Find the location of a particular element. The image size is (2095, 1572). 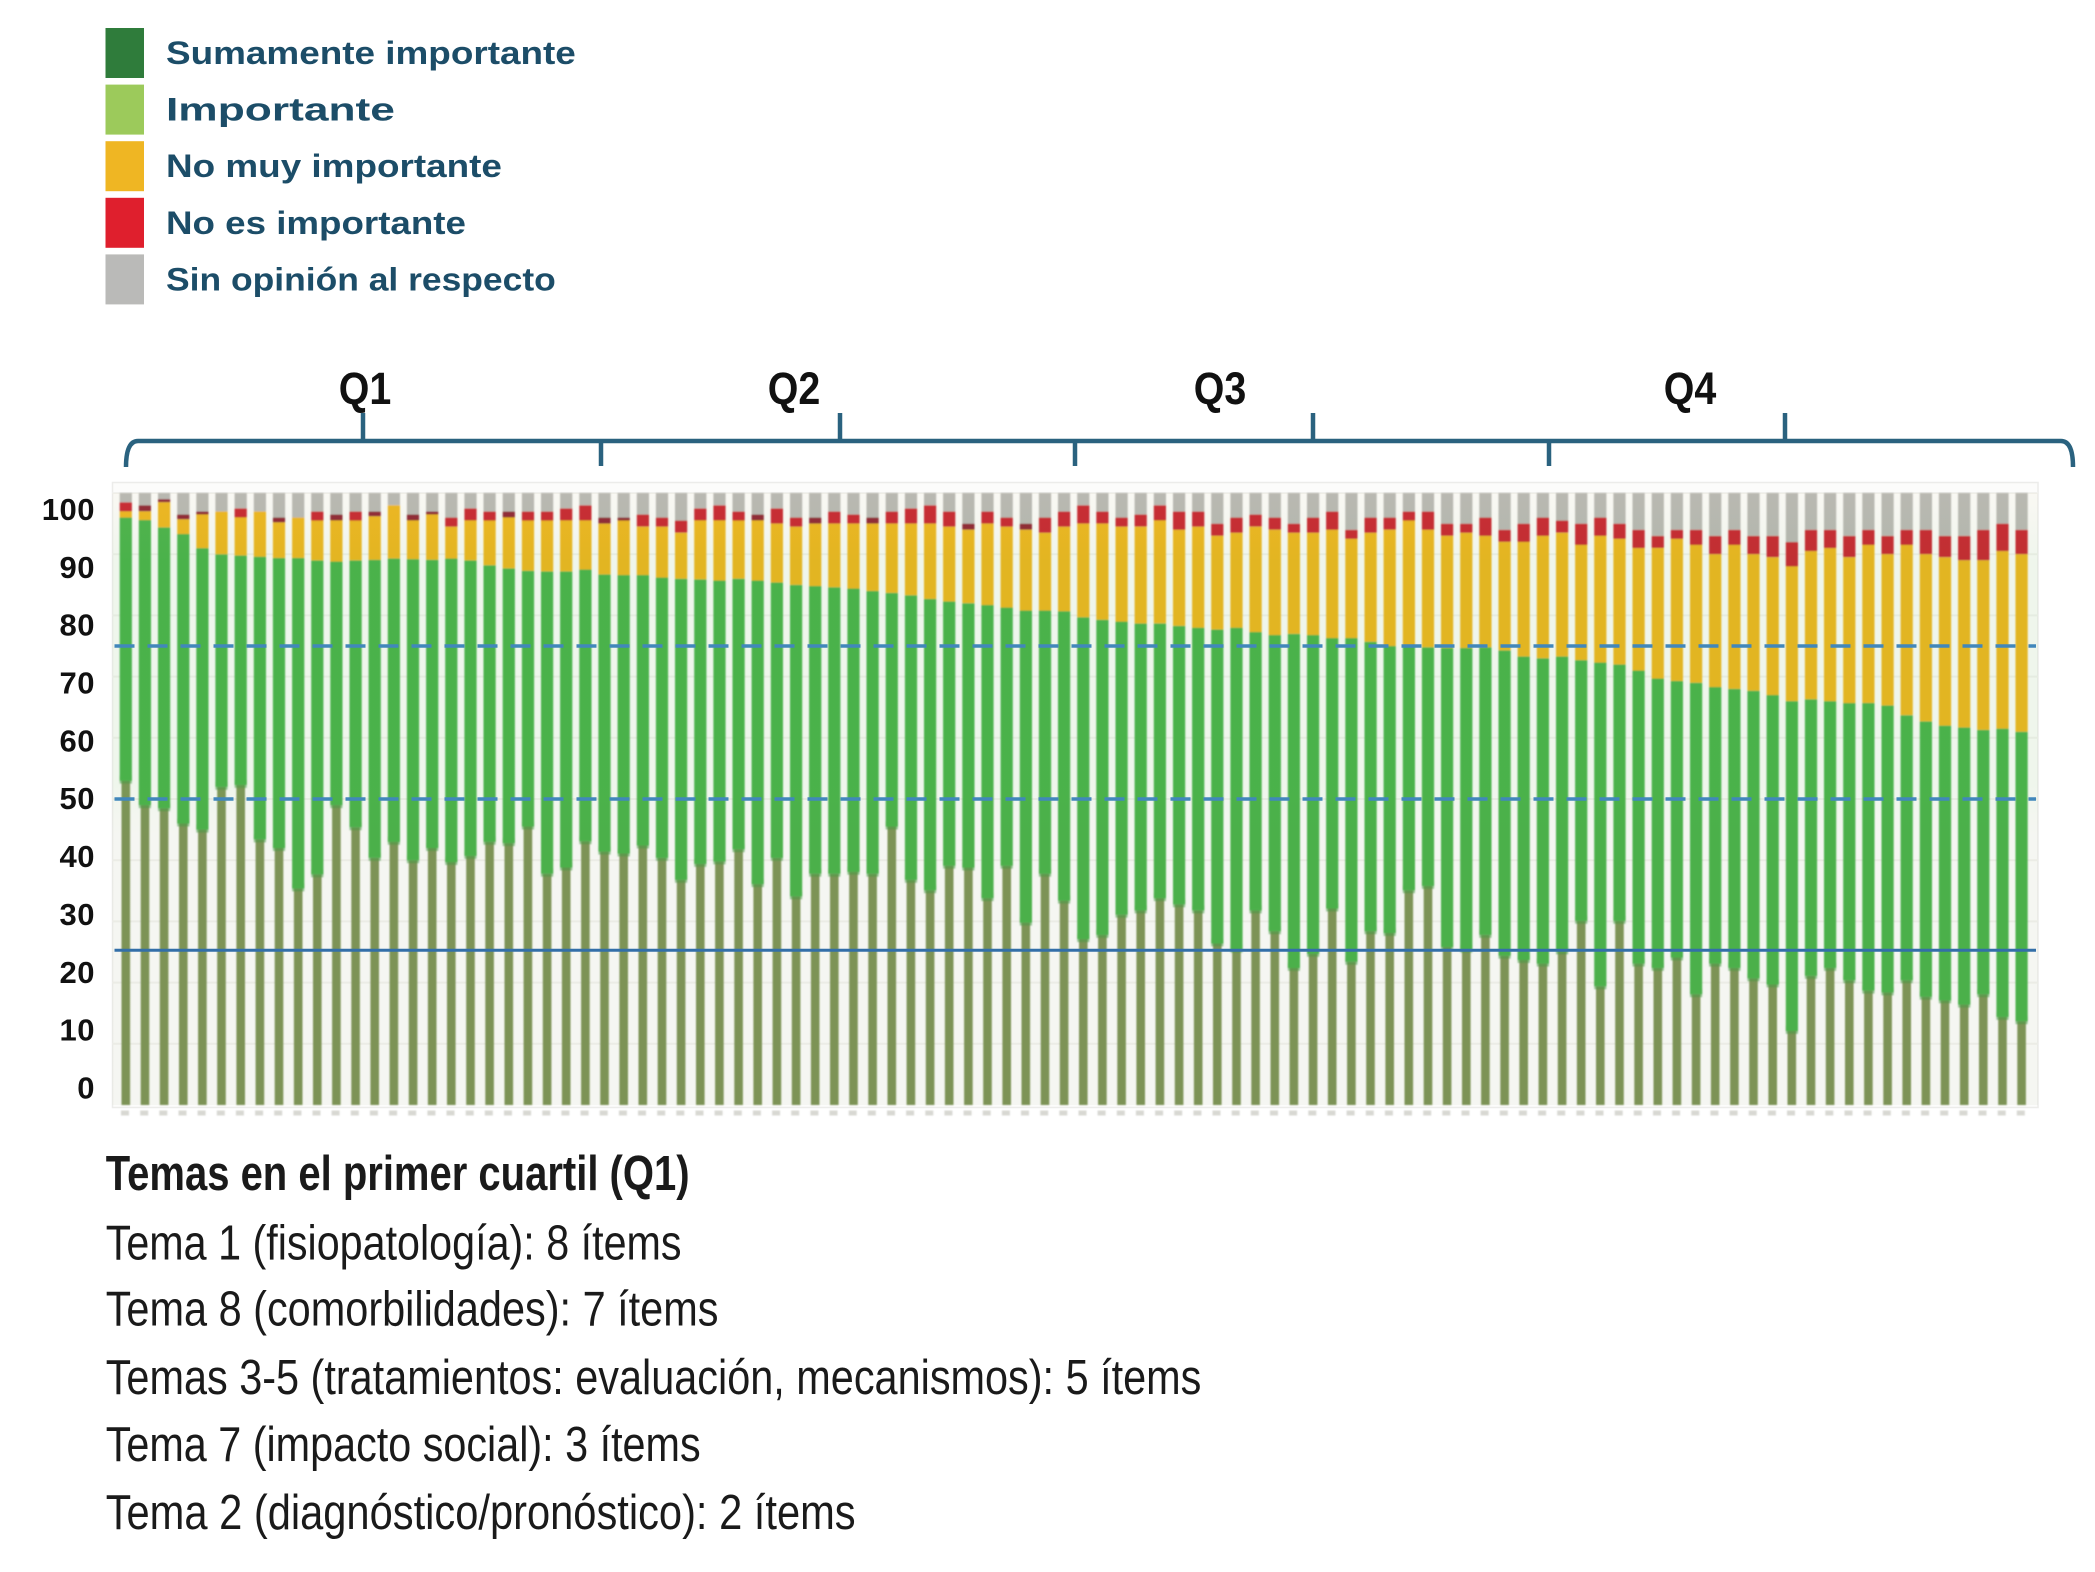

svg-text: 30 is located at coordinates (77, 914).